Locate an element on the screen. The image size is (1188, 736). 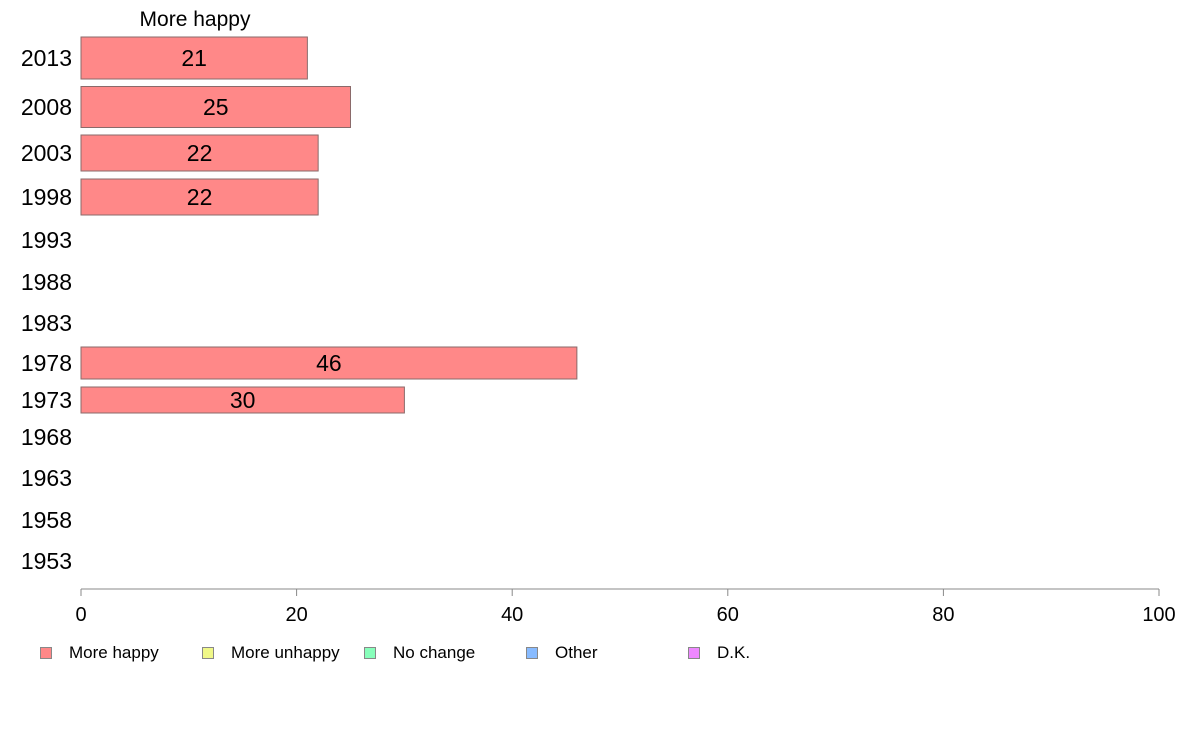
y-tick-label: 1978 is located at coordinates (46, 363).